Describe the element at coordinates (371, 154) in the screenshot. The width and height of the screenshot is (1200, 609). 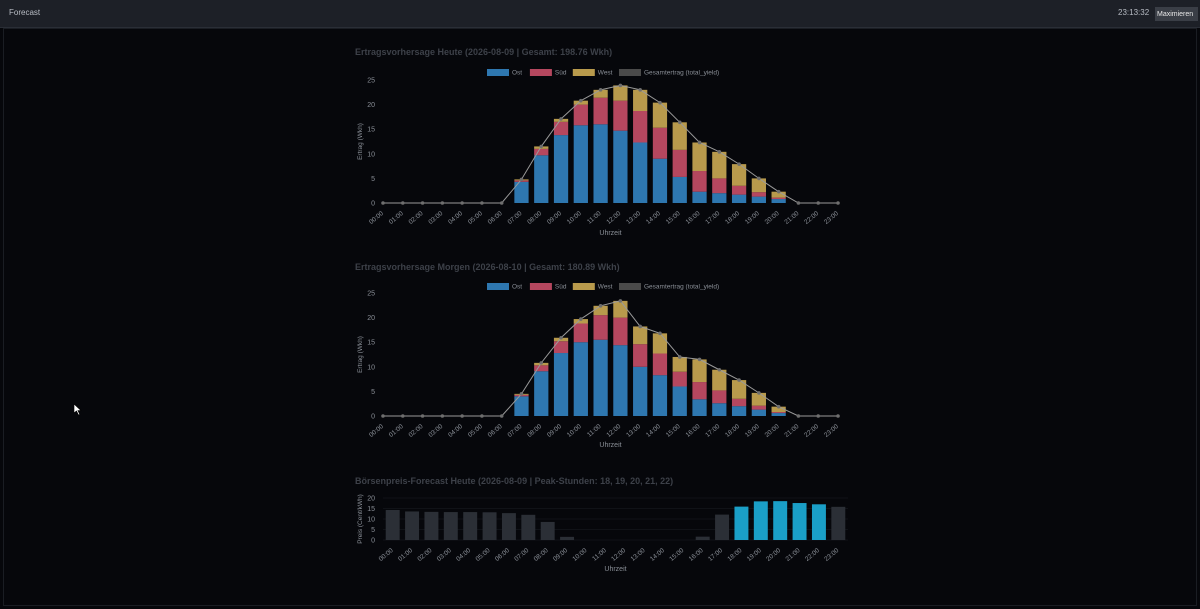
I see `y-tick-label: 10` at that location.